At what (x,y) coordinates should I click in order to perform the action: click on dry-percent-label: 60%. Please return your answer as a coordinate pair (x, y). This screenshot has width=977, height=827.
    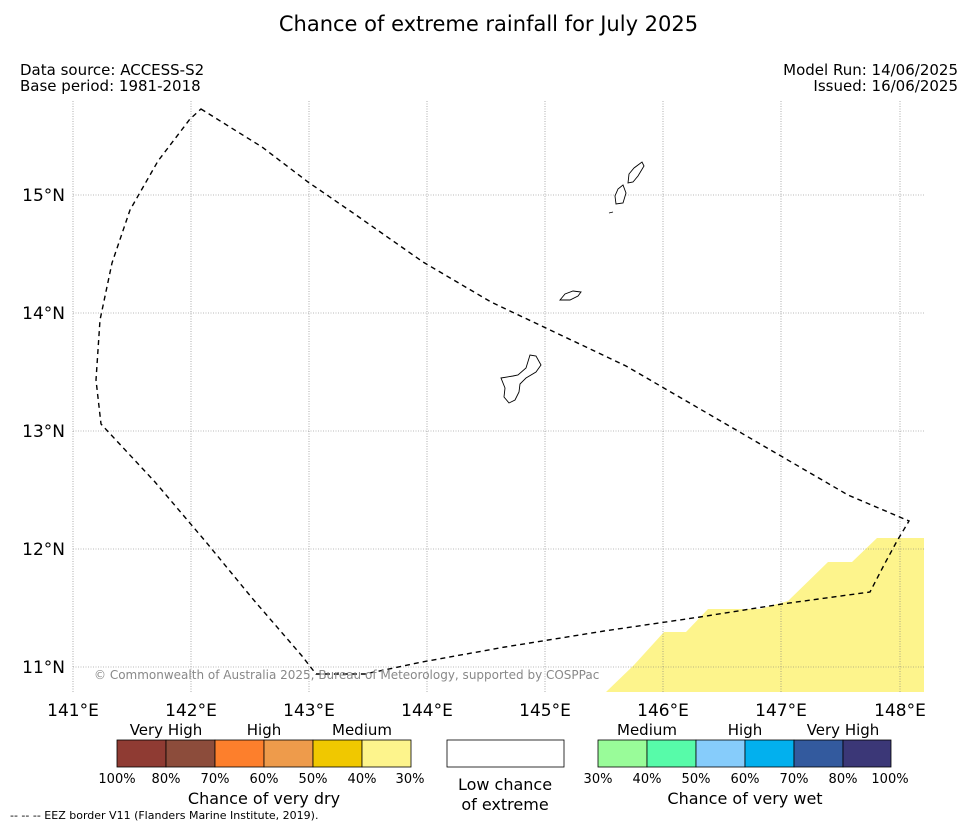
    Looking at the image, I should click on (264, 779).